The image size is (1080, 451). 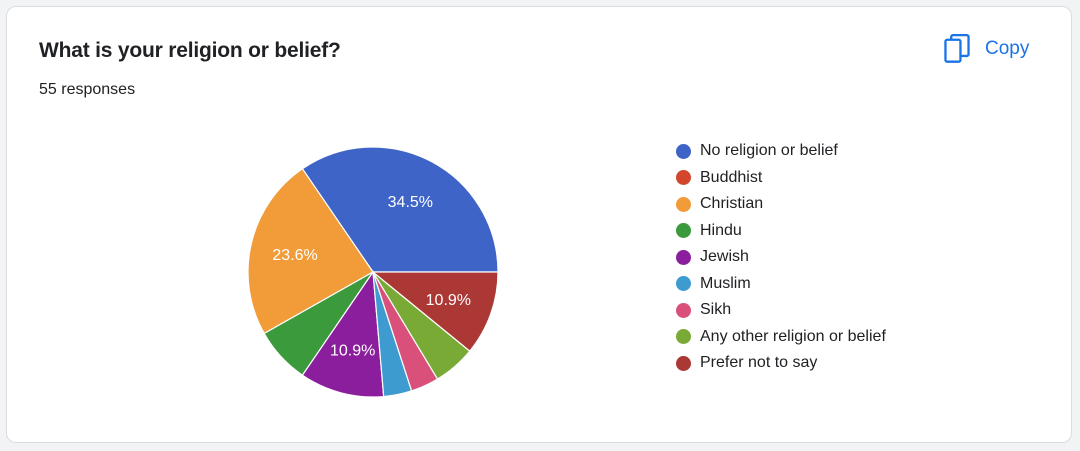 I want to click on pie-slice-jewish, so click(x=343, y=334).